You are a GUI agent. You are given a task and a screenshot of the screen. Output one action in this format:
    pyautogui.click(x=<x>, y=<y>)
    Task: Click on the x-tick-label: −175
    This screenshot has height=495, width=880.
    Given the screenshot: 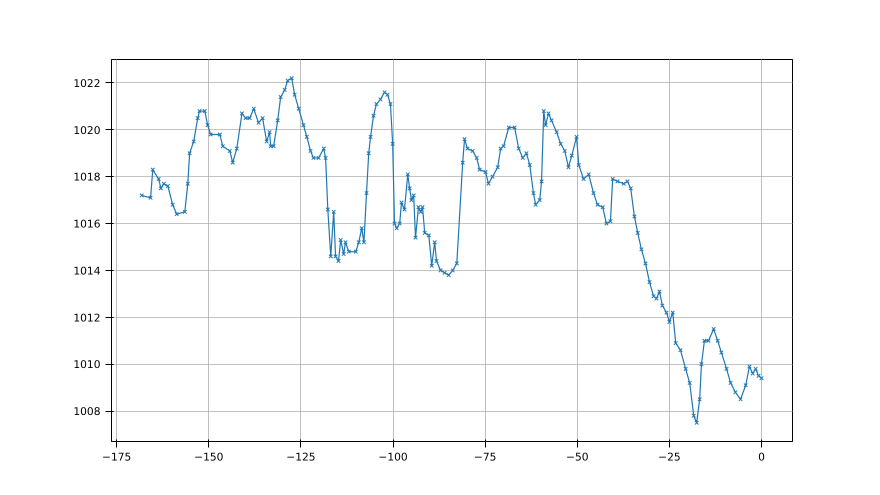 What is the action you would take?
    pyautogui.click(x=117, y=457)
    